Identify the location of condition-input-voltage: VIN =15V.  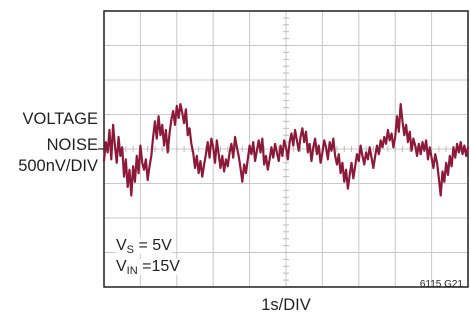
(148, 267).